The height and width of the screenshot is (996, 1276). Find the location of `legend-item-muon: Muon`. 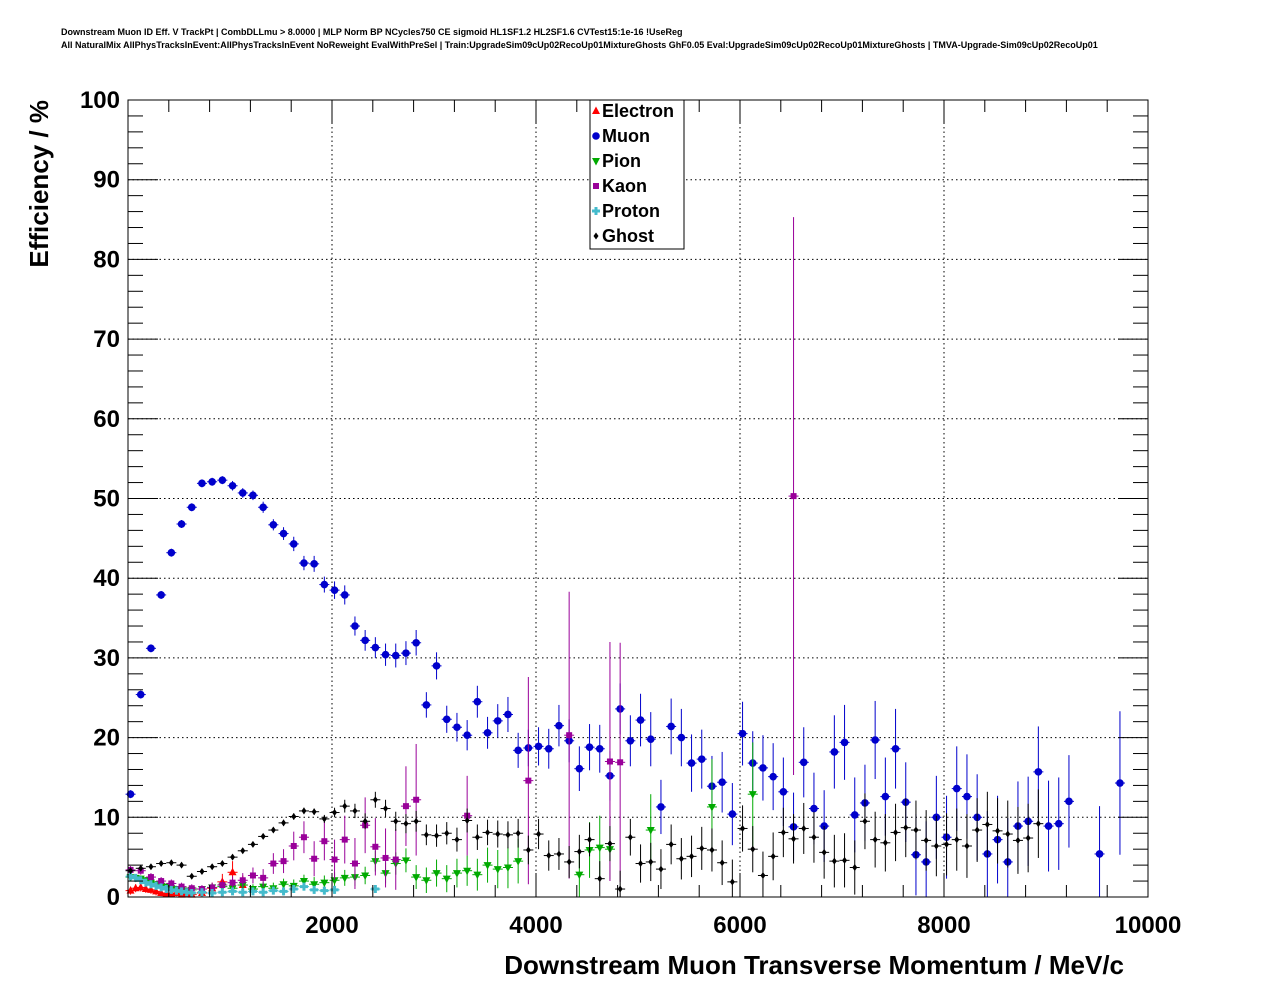

legend-item-muon: Muon is located at coordinates (621, 136).